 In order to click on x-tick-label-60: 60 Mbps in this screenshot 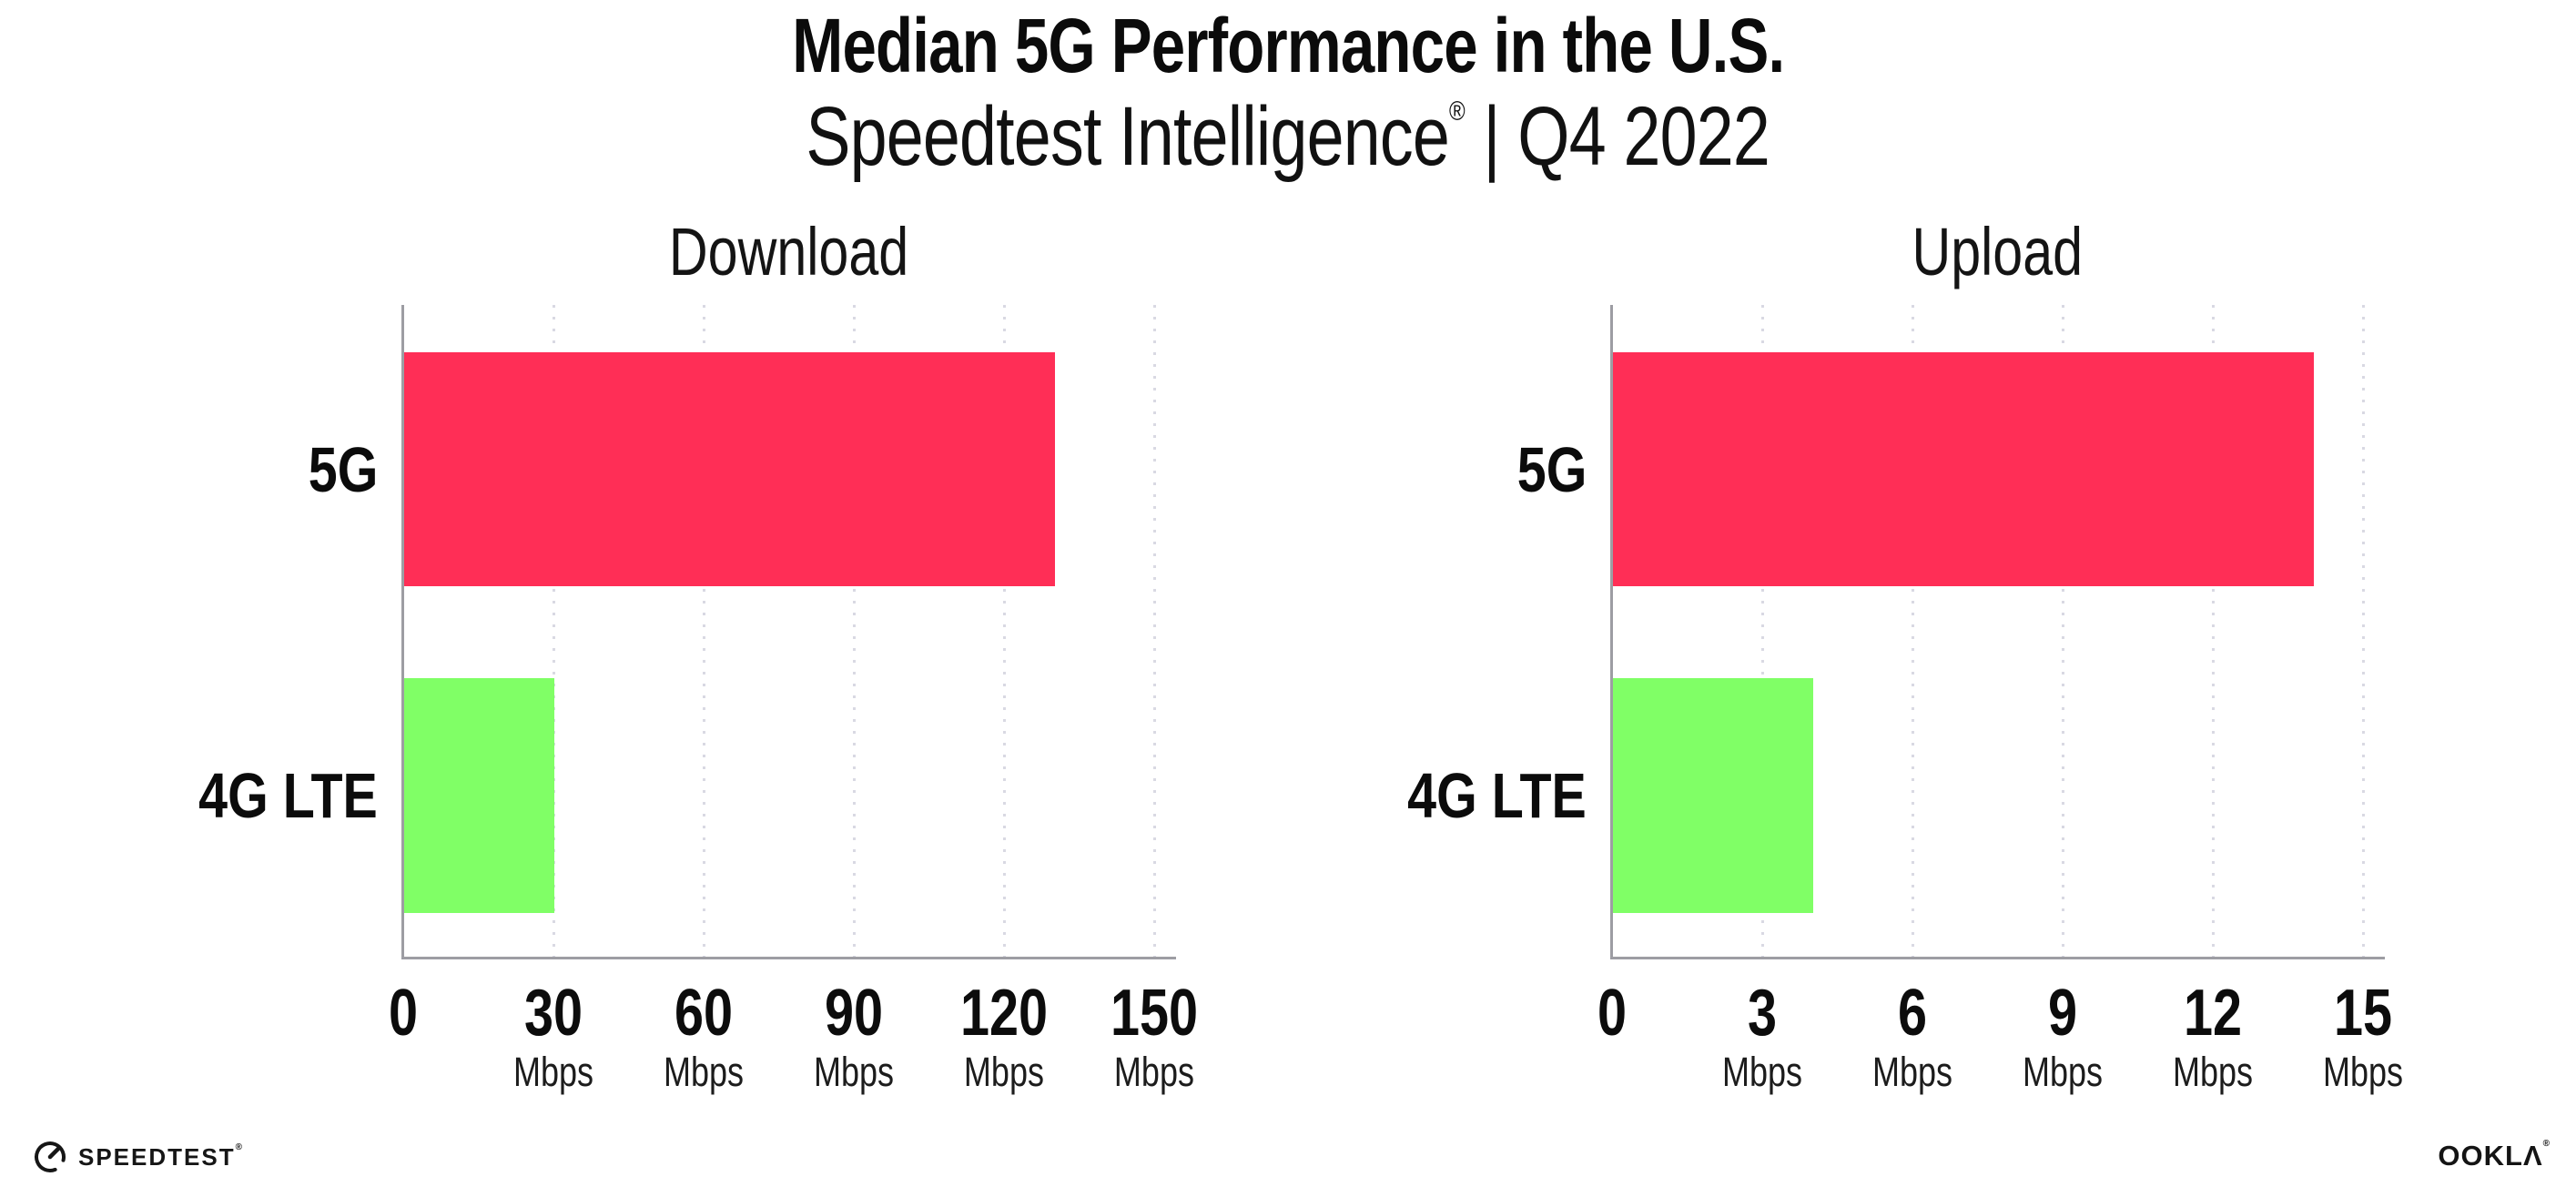, I will do `click(704, 1036)`.